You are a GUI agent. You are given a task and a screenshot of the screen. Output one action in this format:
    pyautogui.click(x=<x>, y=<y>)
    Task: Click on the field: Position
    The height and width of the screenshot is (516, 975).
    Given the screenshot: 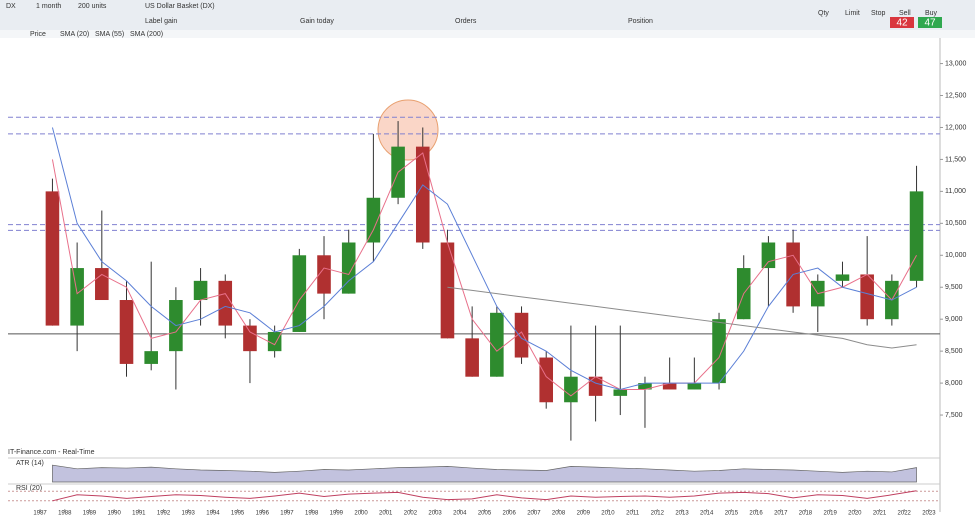 What is the action you would take?
    pyautogui.click(x=640, y=21)
    